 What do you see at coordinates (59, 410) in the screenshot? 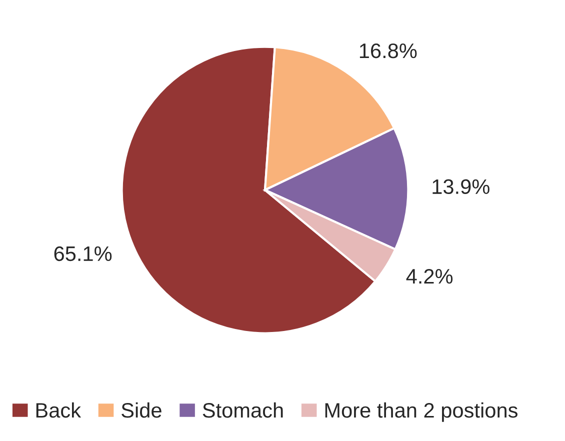
I see `legend-label: Back` at bounding box center [59, 410].